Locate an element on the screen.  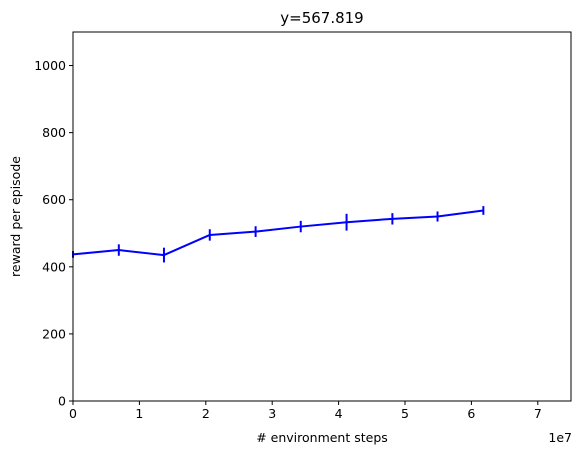
x-tick-label: 4 is located at coordinates (339, 413).